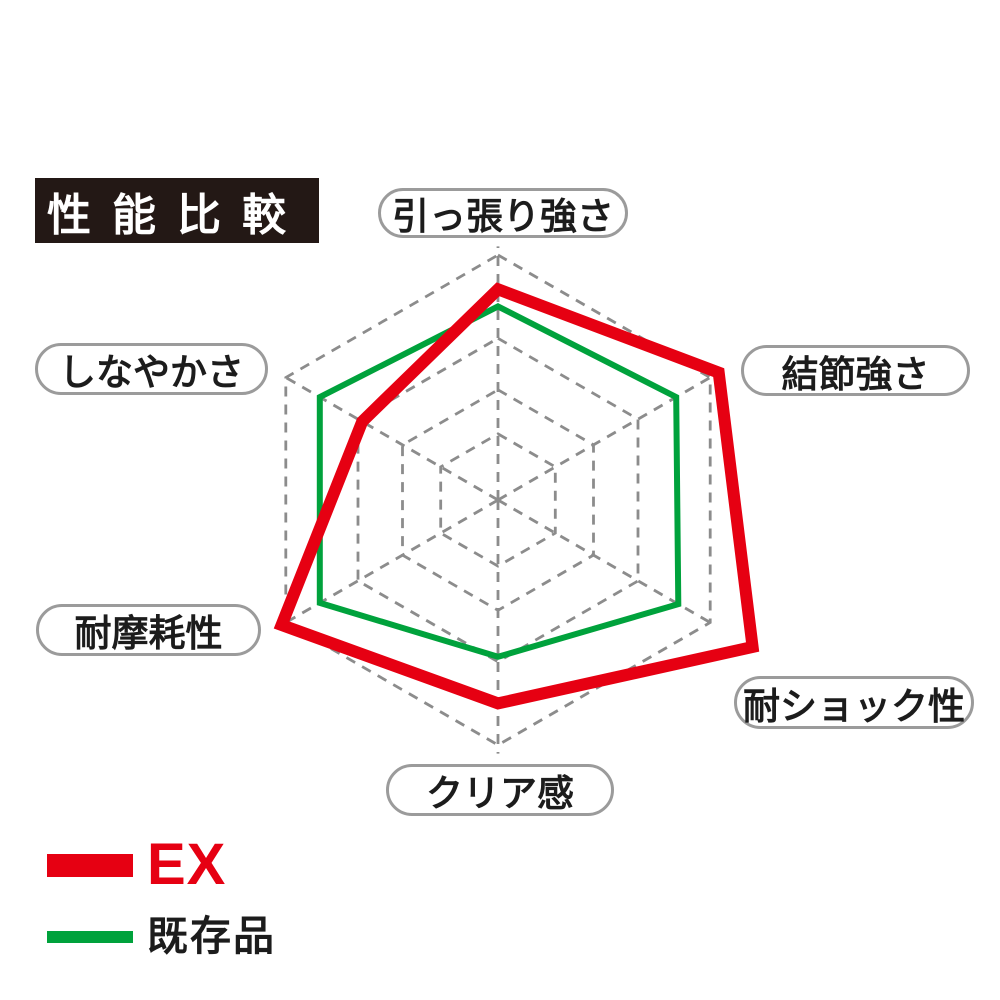 The height and width of the screenshot is (1000, 1000). Describe the element at coordinates (136, 865) in the screenshot. I see `legend-item-ex: EX` at that location.